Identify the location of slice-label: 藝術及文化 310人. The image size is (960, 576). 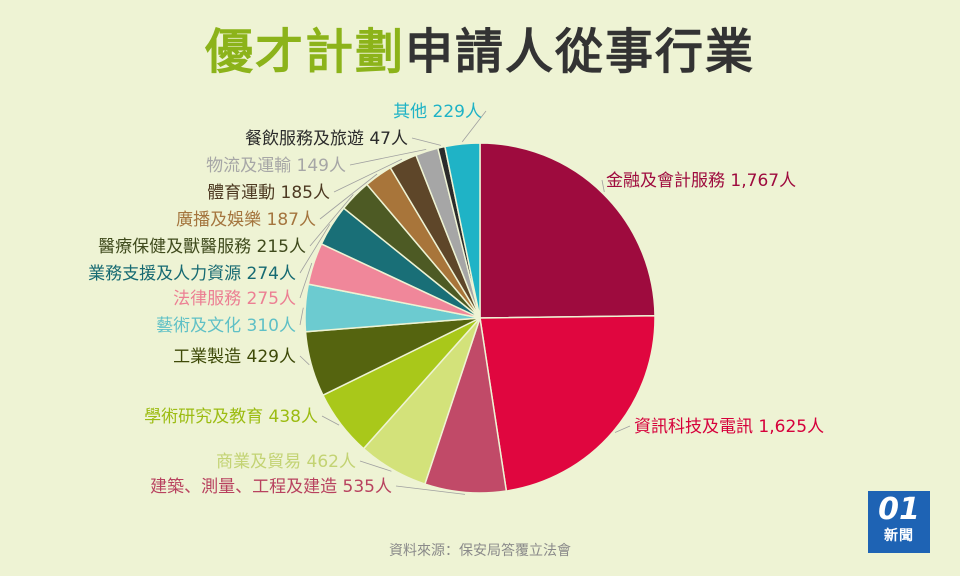
(226, 326).